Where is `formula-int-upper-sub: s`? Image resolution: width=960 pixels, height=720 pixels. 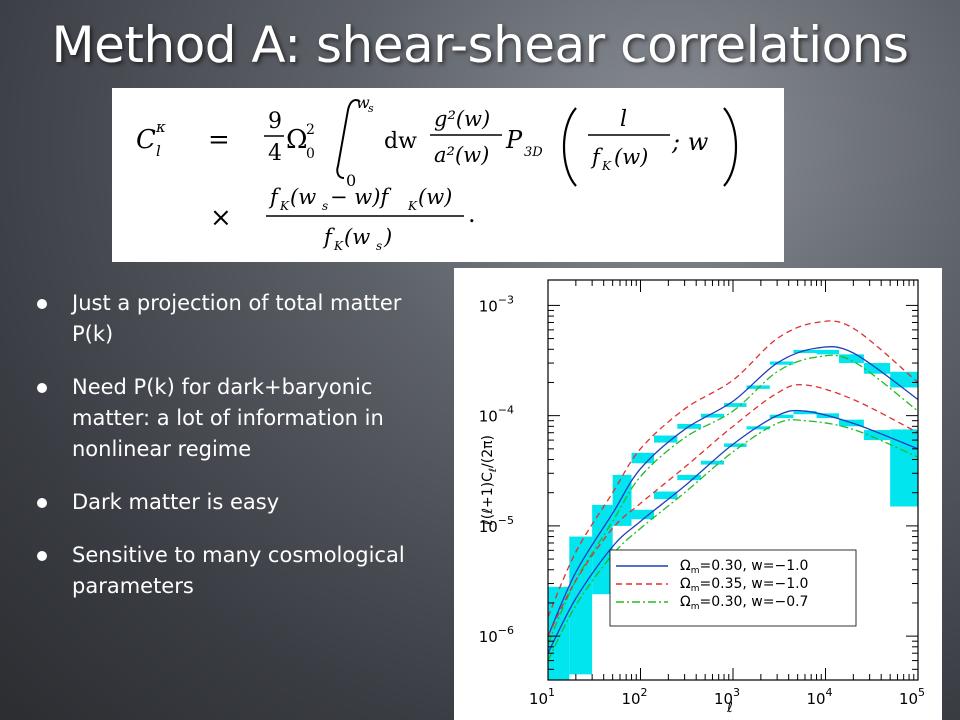 formula-int-upper-sub: s is located at coordinates (371, 108).